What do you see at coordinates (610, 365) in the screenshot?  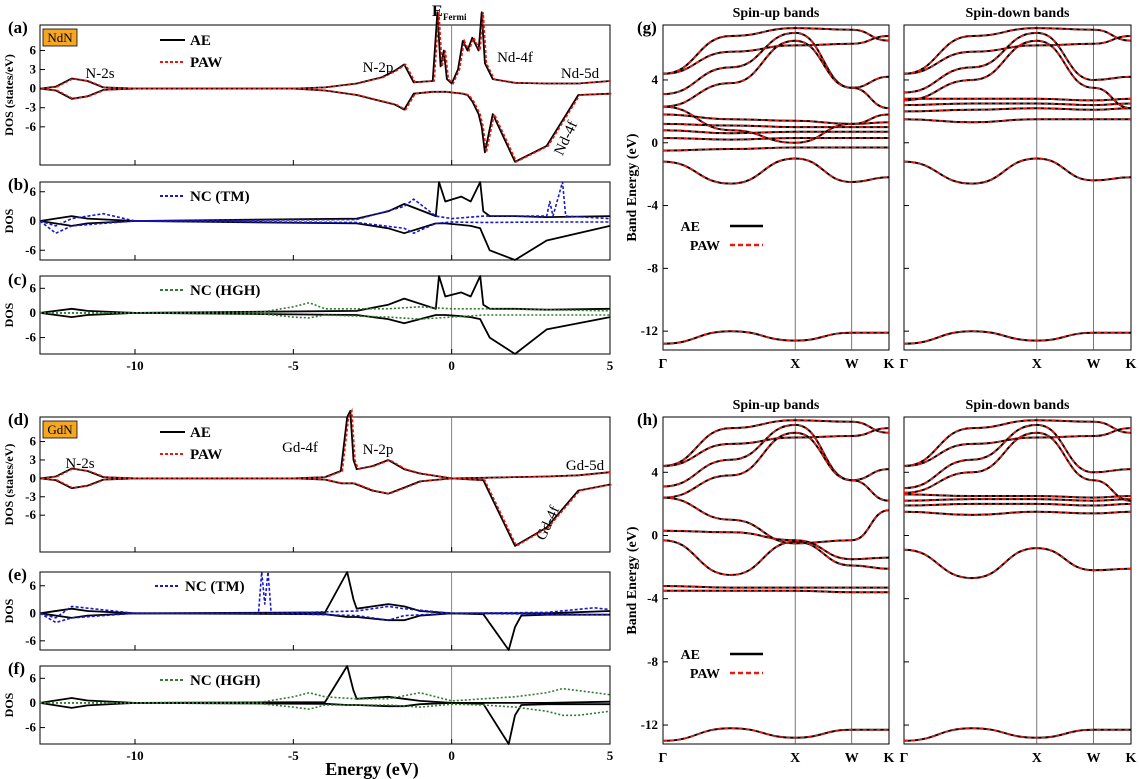 I see `x-tick-label: 5` at bounding box center [610, 365].